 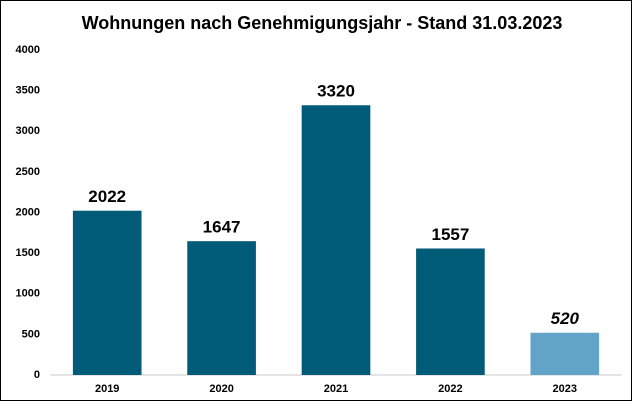 I want to click on data-label: 3320, so click(x=336, y=91).